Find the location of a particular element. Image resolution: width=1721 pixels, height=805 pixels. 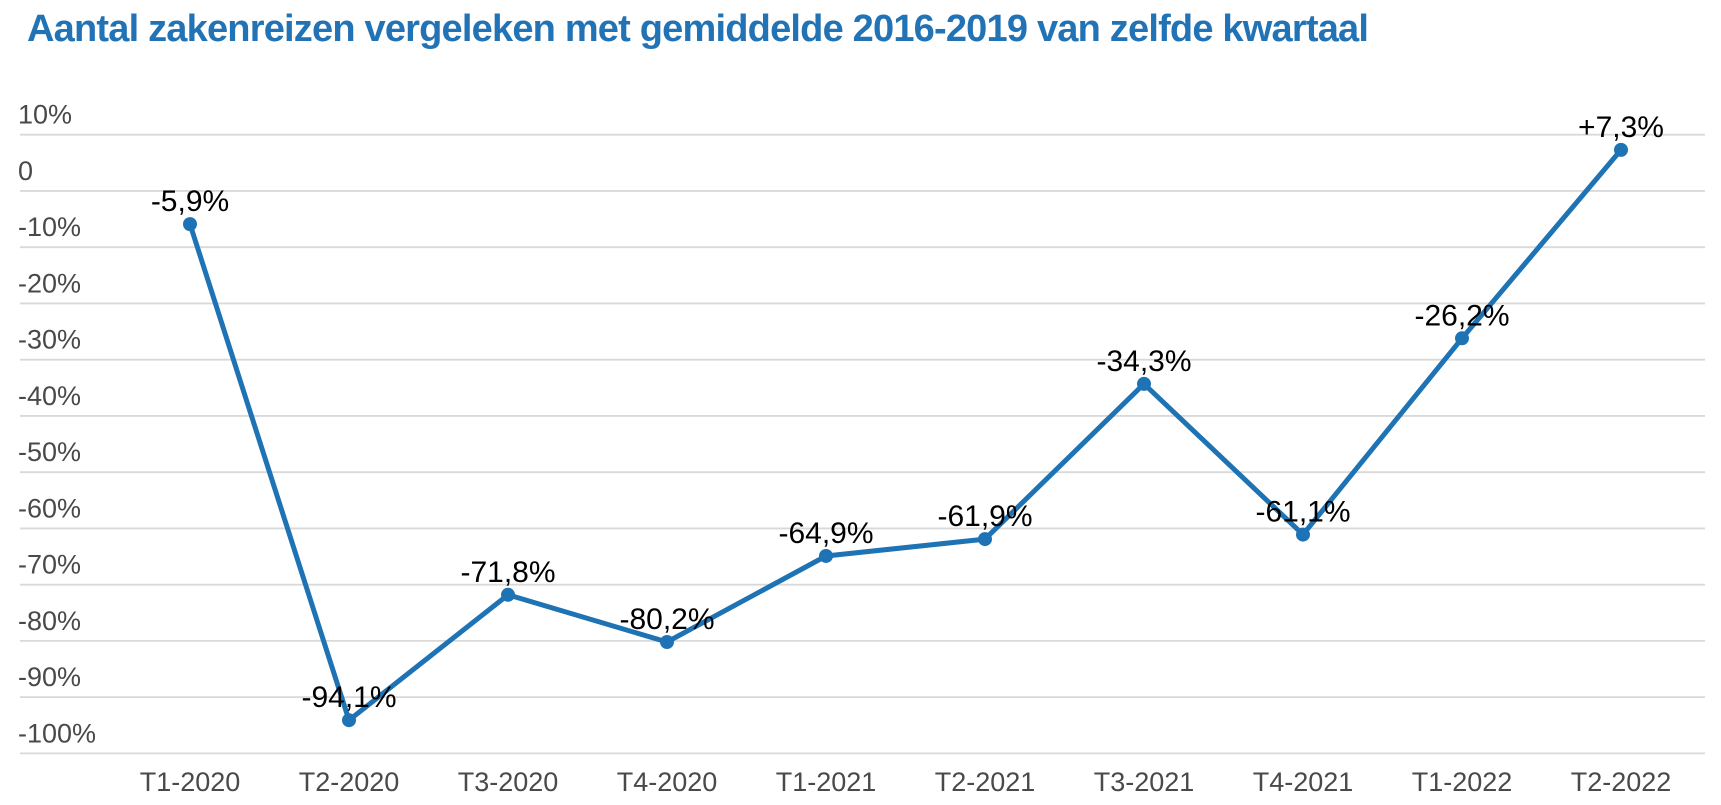

x-tick-label: T2-2022 is located at coordinates (1621, 782).